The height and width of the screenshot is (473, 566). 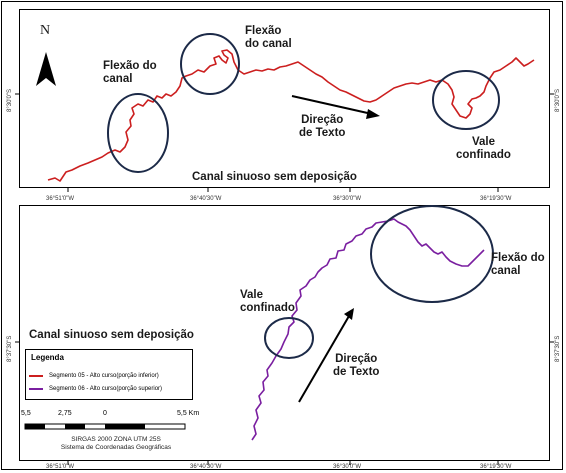 I want to click on scale-bar, so click(x=105, y=426).